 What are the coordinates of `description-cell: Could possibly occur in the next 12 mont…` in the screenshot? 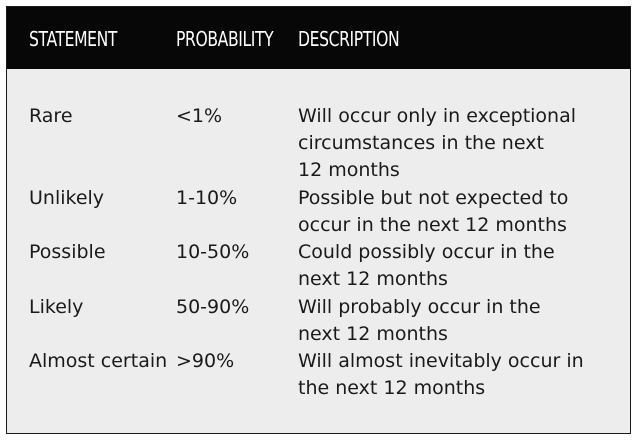 It's located at (448, 266).